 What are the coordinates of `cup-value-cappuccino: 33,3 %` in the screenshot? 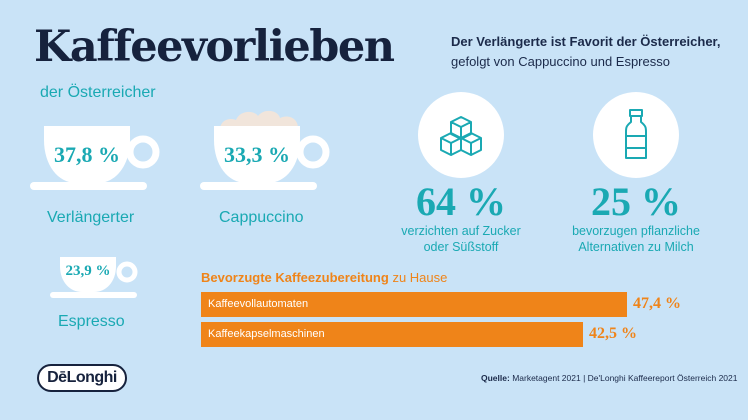 It's located at (257, 154).